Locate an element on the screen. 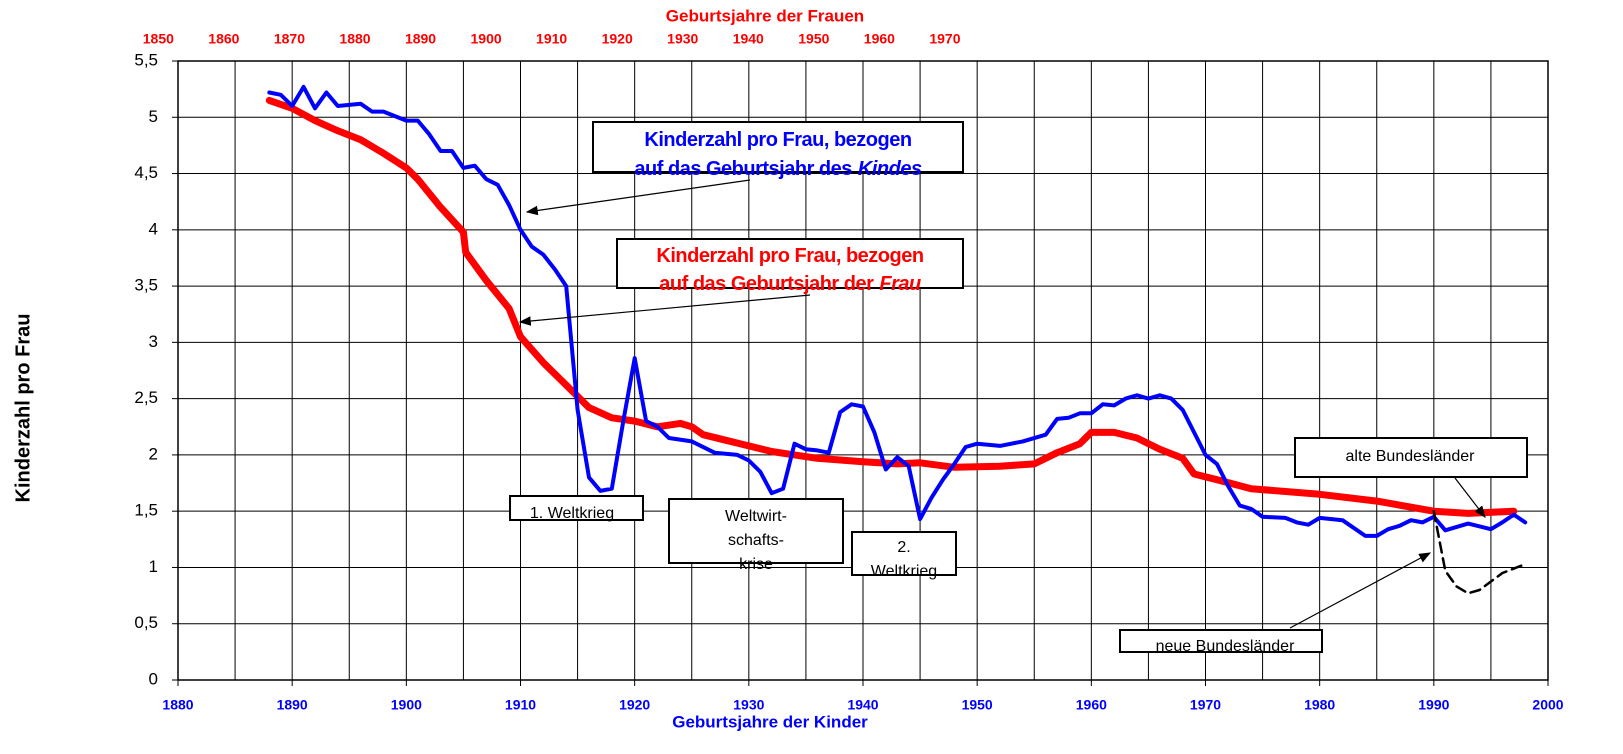 This screenshot has width=1623, height=754. x2-tick-label: 1970 is located at coordinates (944, 39).